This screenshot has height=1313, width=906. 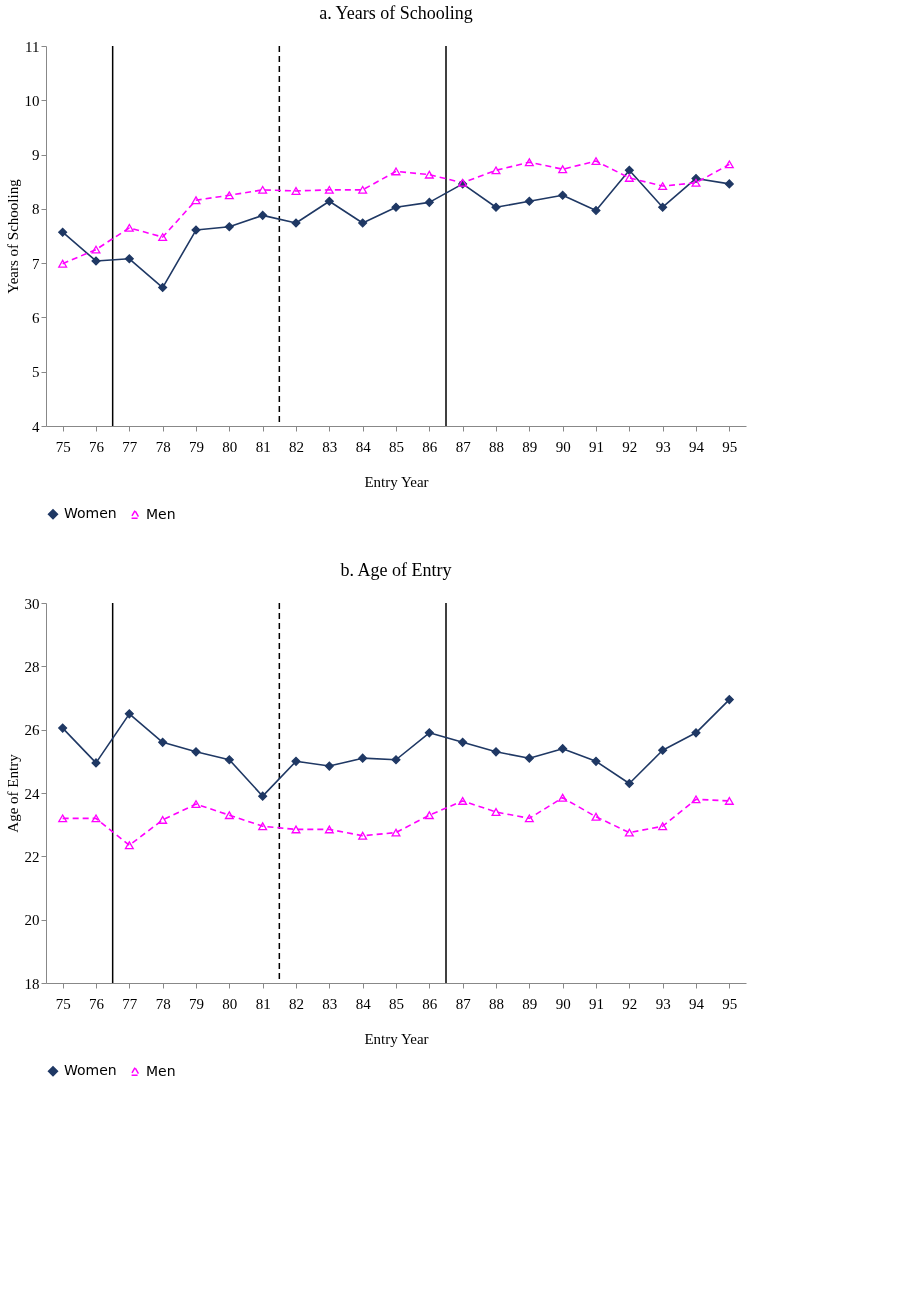 I want to click on chart-title: a. Years of Schooling, so click(x=396, y=13).